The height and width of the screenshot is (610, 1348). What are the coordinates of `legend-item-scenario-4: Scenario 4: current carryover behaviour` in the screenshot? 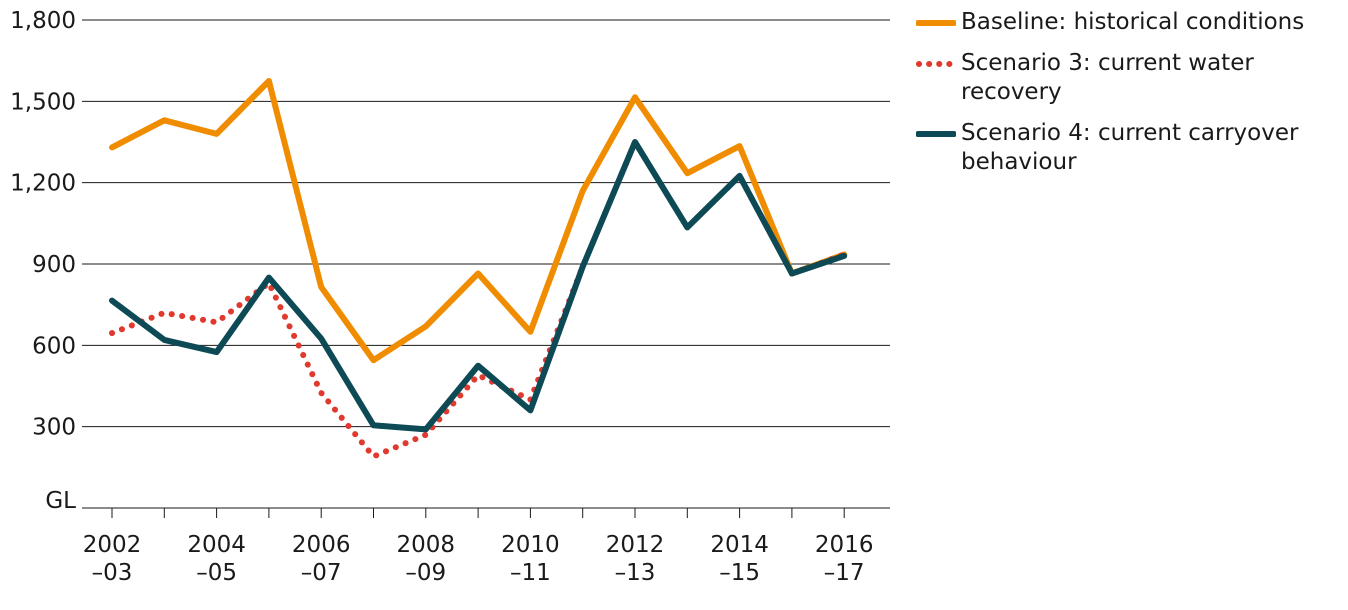 It's located at (1126, 148).